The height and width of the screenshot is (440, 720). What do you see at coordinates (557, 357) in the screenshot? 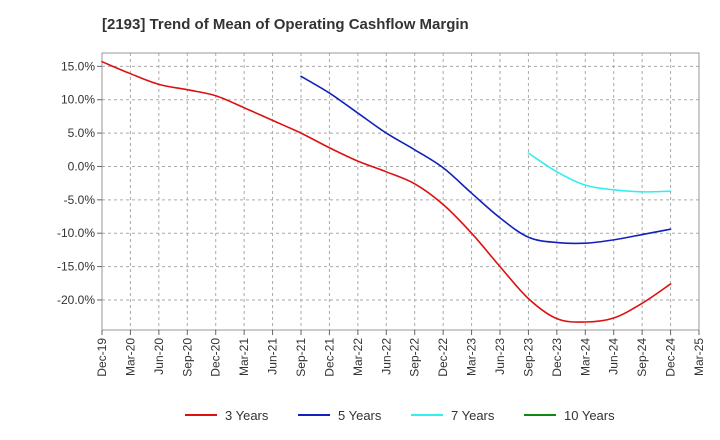
I see `x-tick-label: Dec-23` at bounding box center [557, 357].